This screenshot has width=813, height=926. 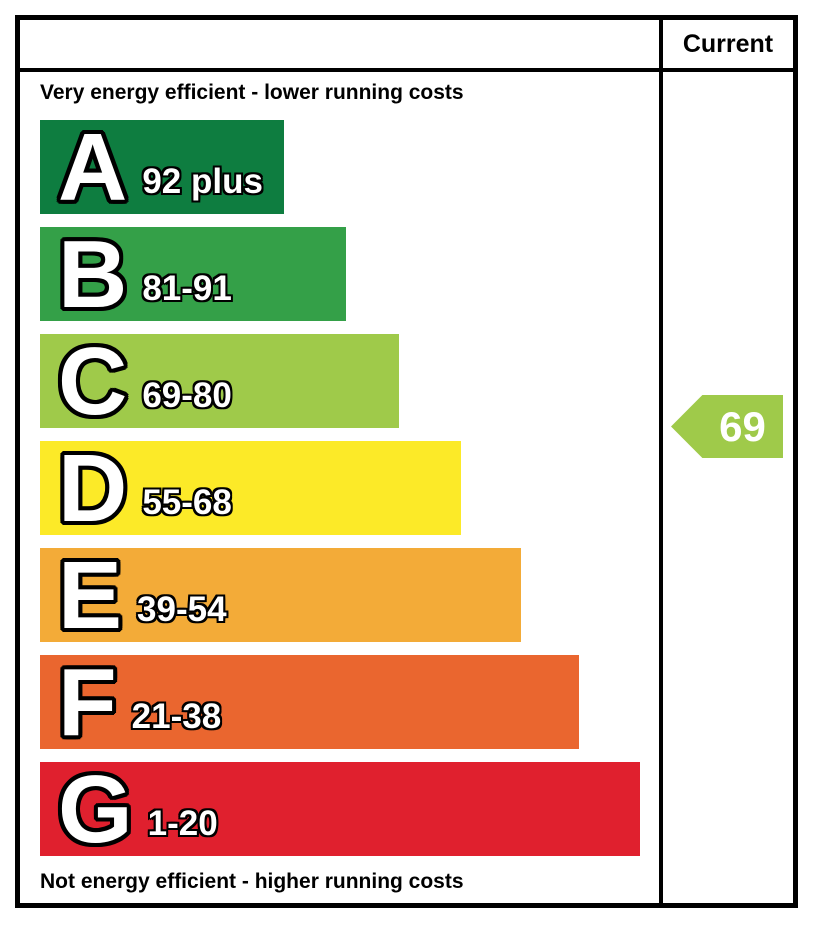 What do you see at coordinates (87, 702) in the screenshot?
I see `band-f-letter: F` at bounding box center [87, 702].